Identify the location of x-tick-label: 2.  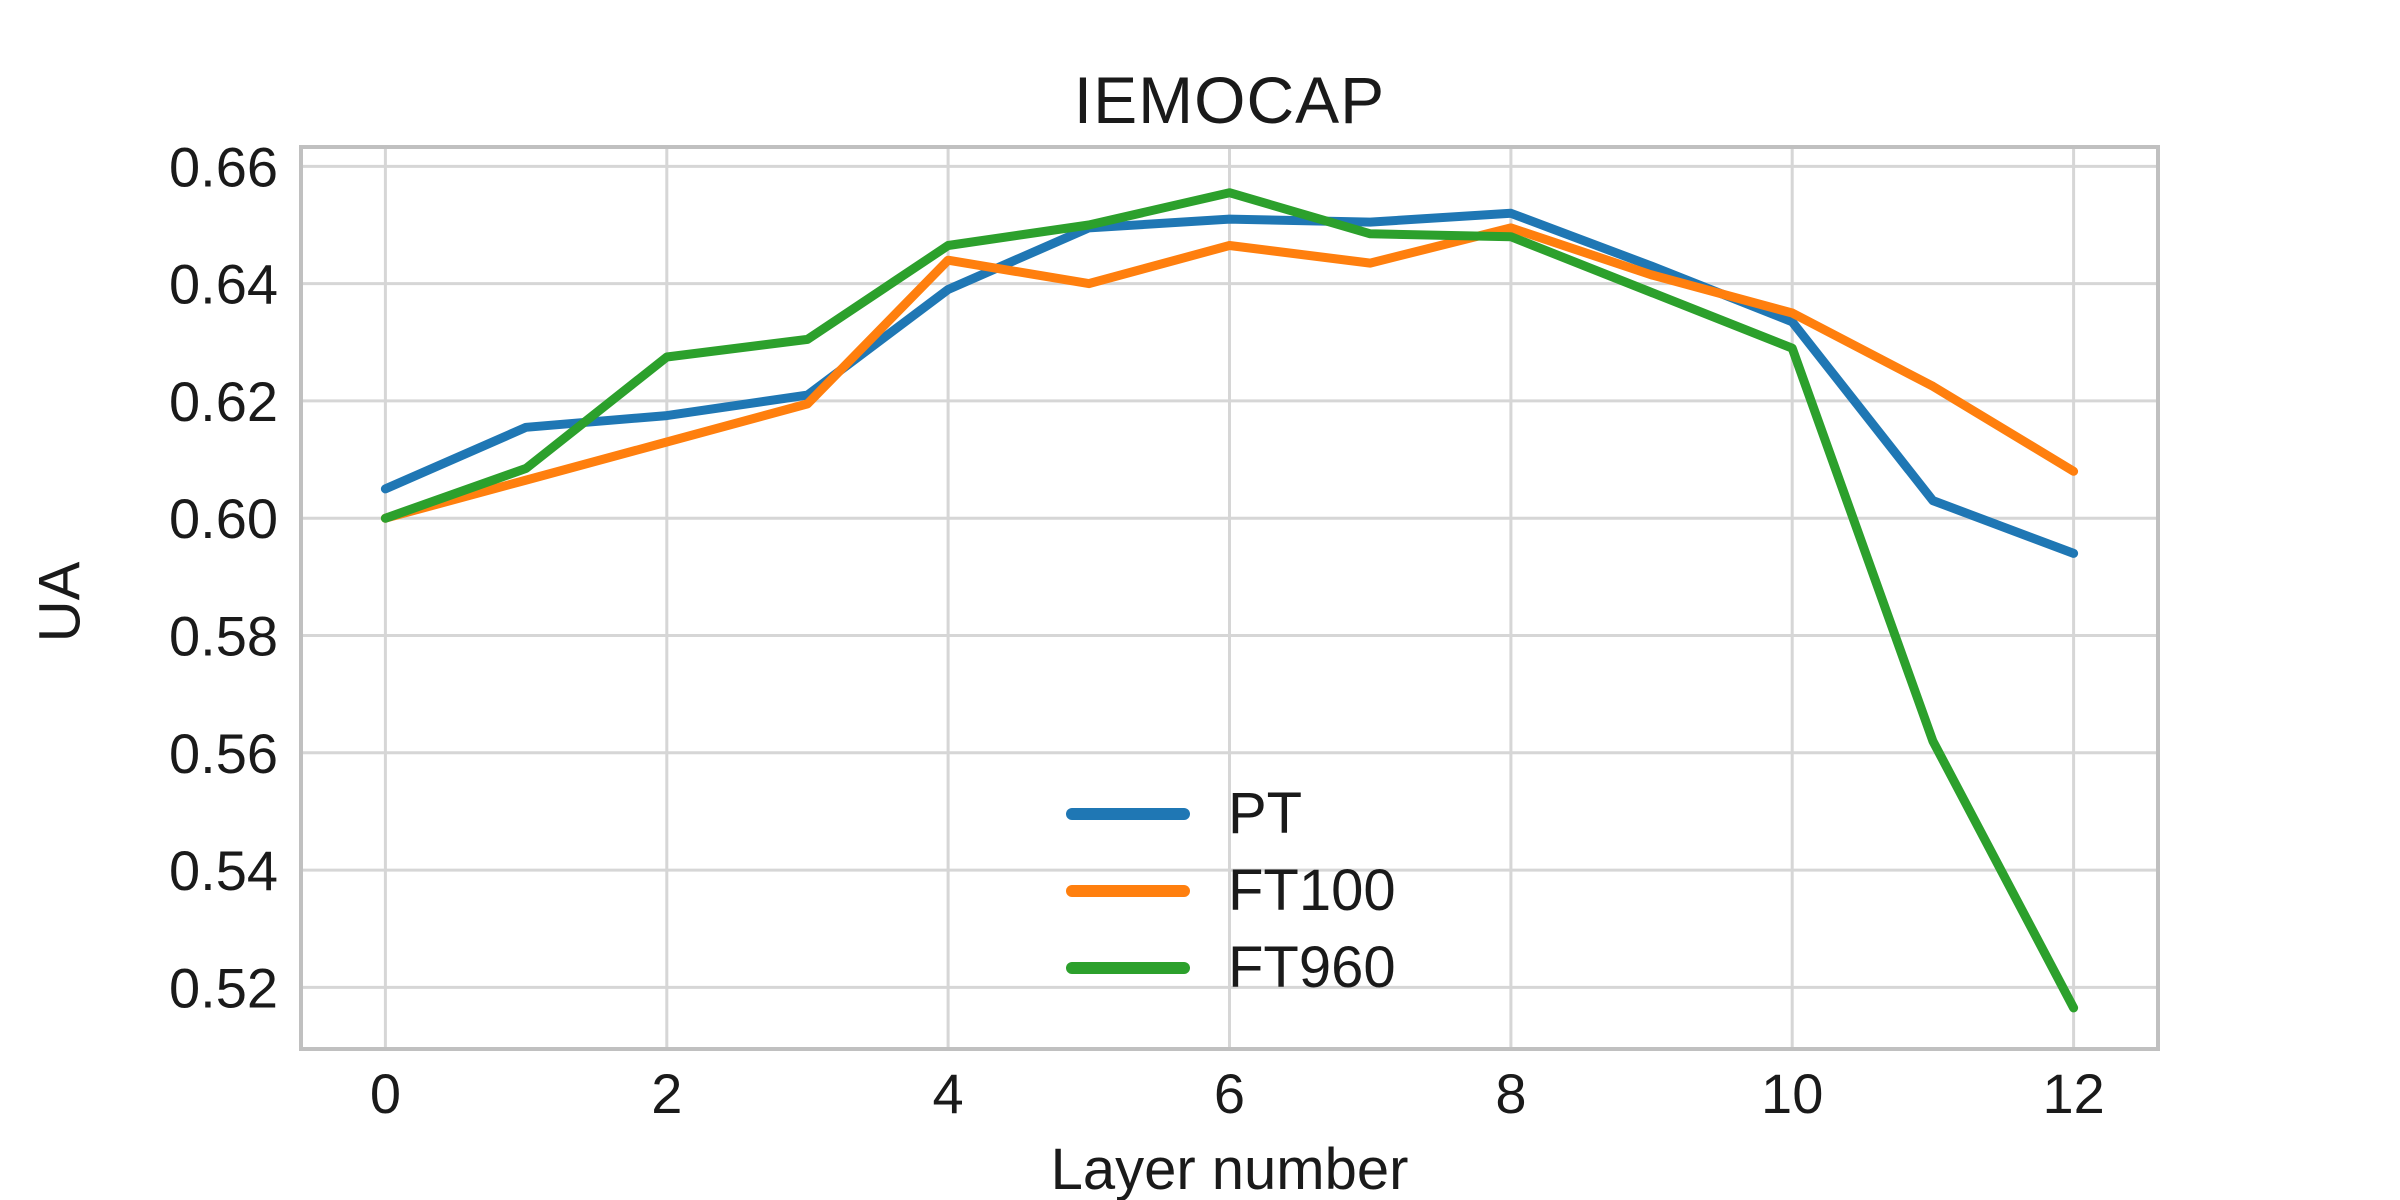
(666, 1093).